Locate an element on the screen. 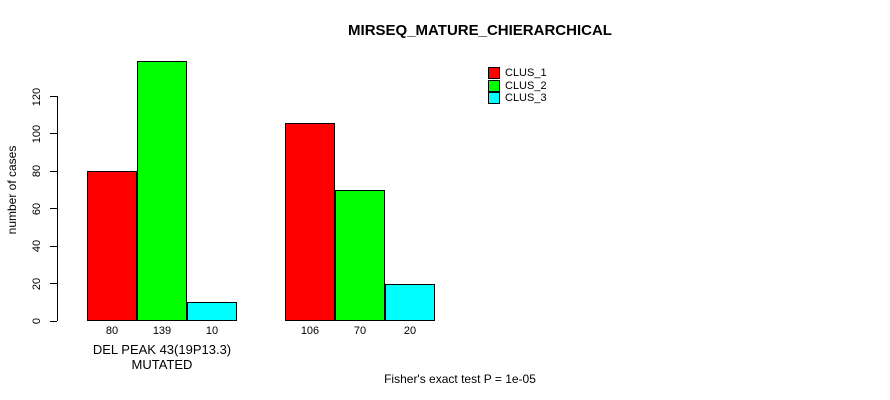  y-tick-label: 120 is located at coordinates (37, 96).